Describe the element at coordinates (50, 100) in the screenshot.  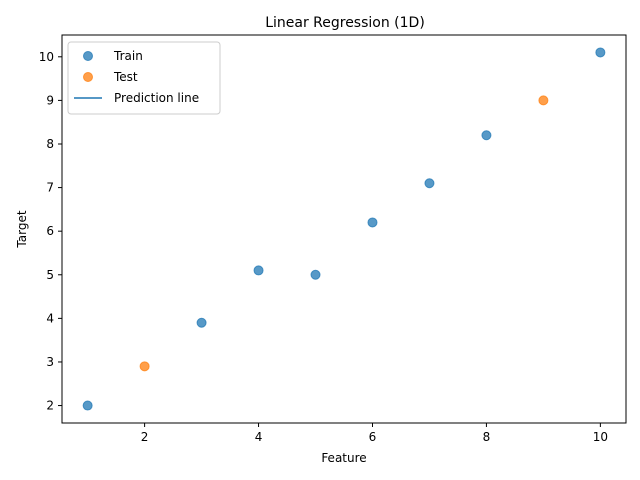
I see `y-tick-label: 9` at that location.